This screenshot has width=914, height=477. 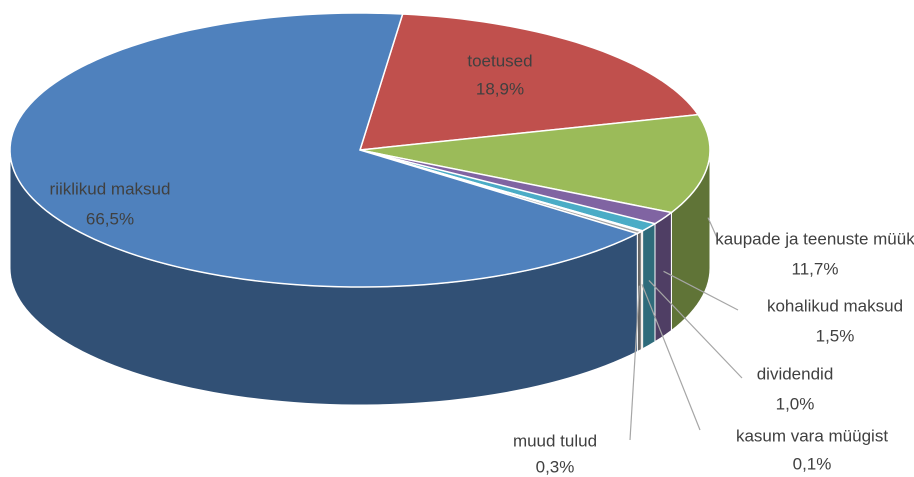 I want to click on slice-value-label: 18,9%, so click(x=500, y=88).